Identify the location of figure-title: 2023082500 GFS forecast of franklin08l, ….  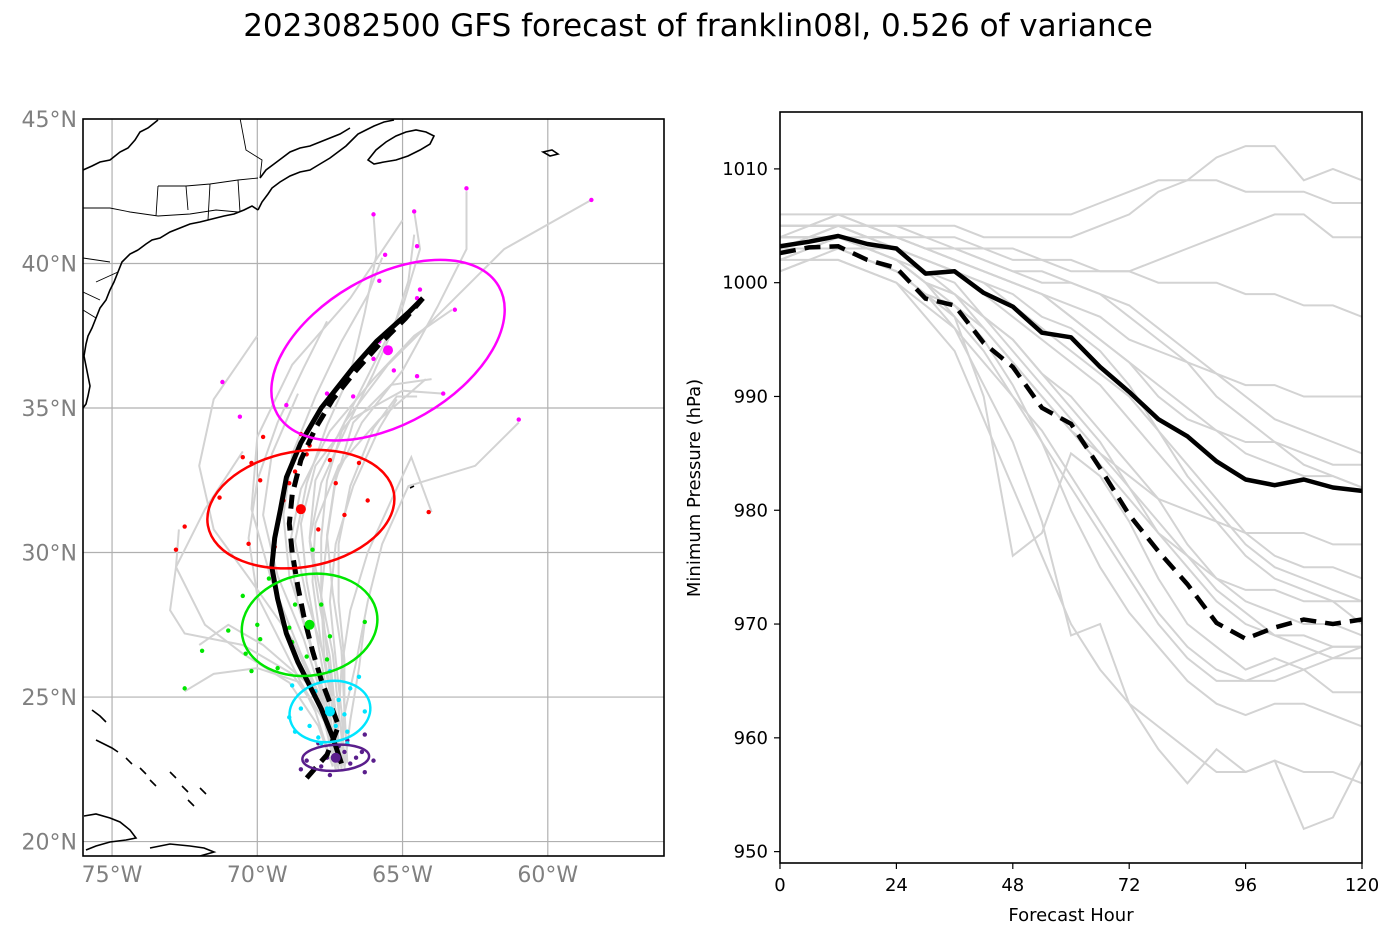
(698, 26).